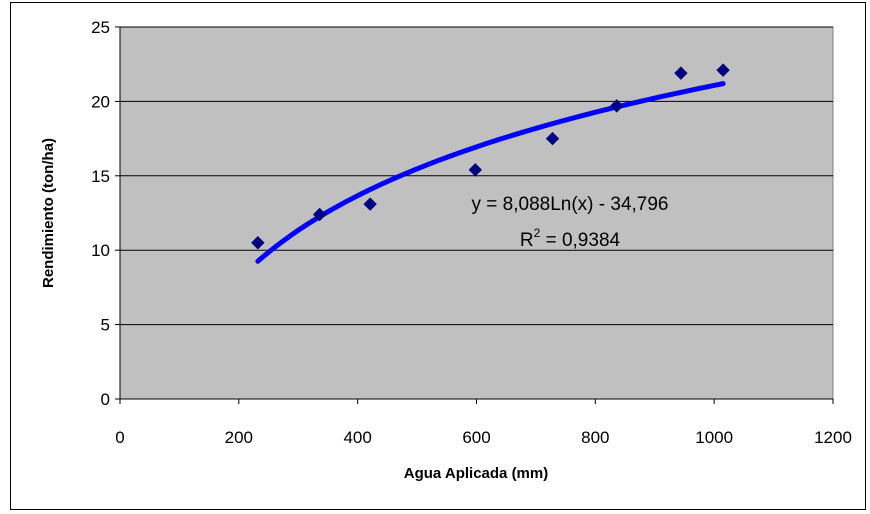 The height and width of the screenshot is (514, 870). Describe the element at coordinates (100, 27) in the screenshot. I see `y-tick-label-25: 25` at that location.